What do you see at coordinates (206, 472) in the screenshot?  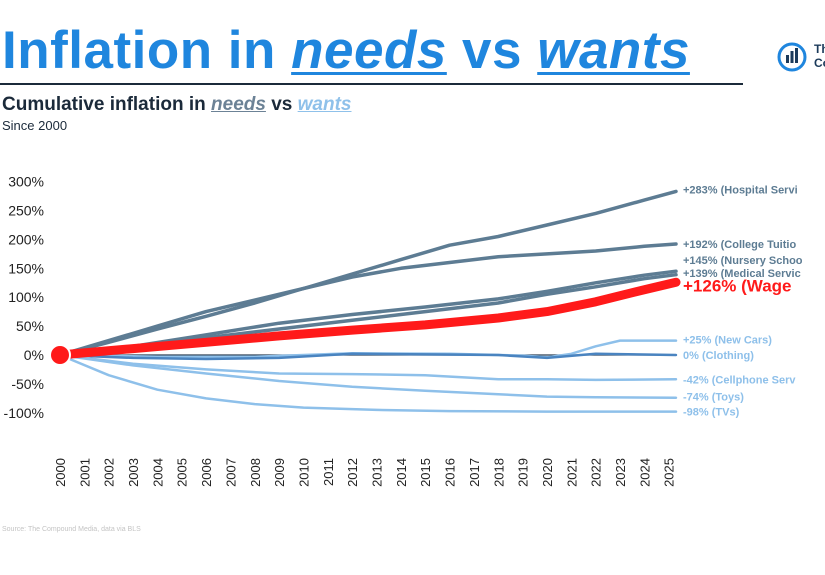 I see `x-tick-label: 2006` at bounding box center [206, 472].